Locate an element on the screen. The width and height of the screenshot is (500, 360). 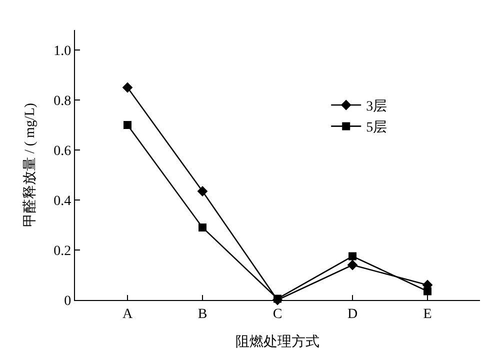
y-axis-title: 甲醛释放量 / ( mg/L) is located at coordinates (30, 165).